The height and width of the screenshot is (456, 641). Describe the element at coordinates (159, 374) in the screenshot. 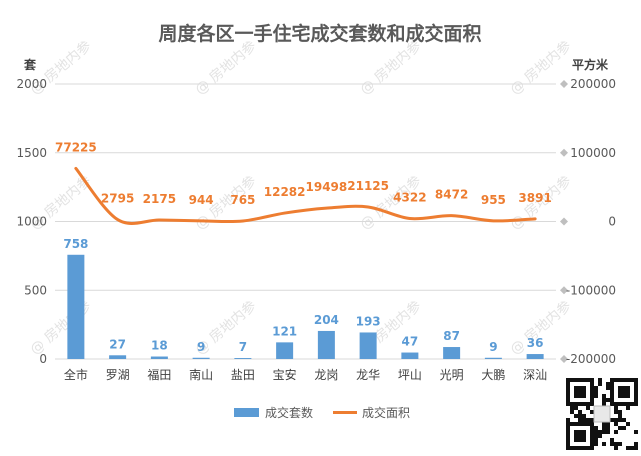

I see `category-label: 福田` at that location.